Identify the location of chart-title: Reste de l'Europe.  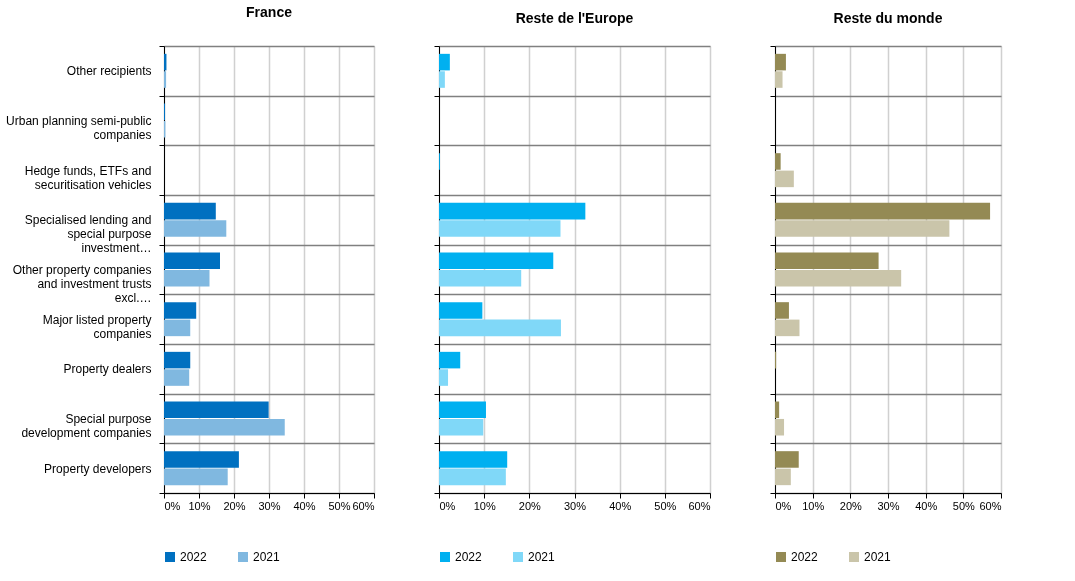
(574, 17).